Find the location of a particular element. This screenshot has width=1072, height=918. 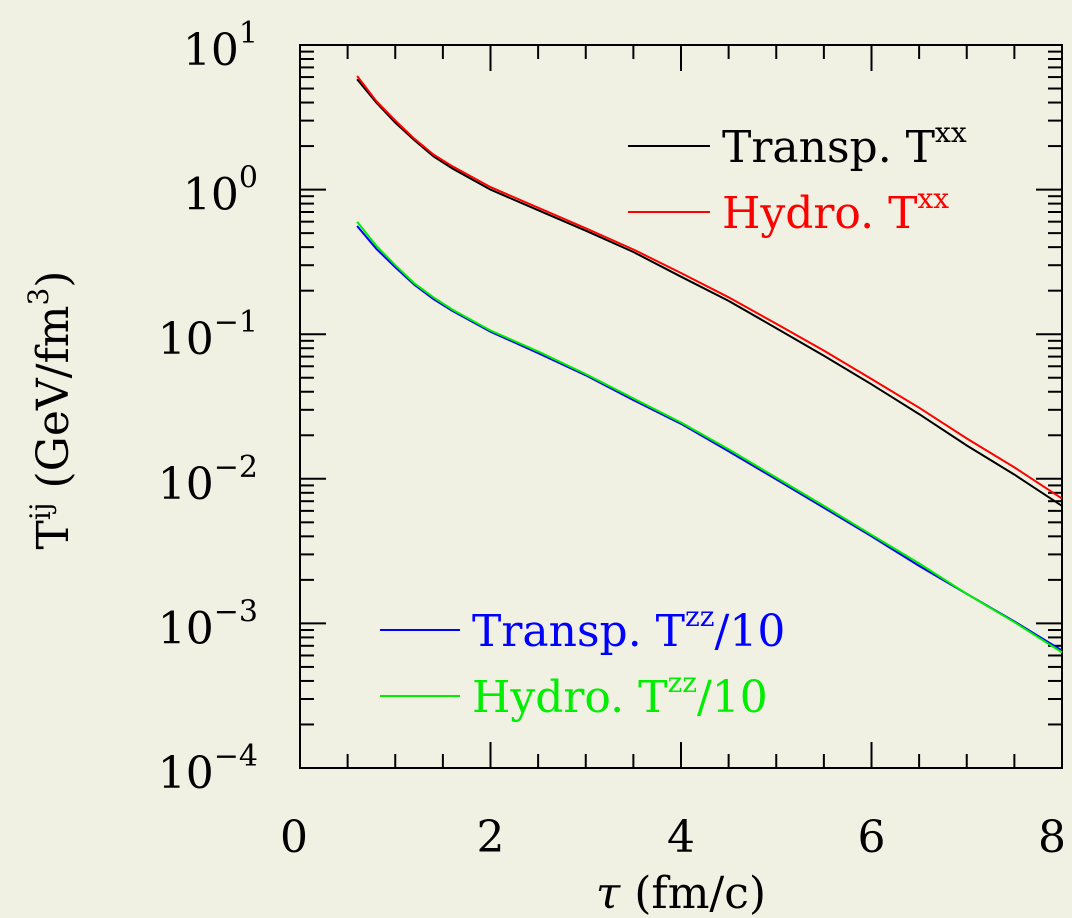

x-tick-label: 4 is located at coordinates (681, 837).